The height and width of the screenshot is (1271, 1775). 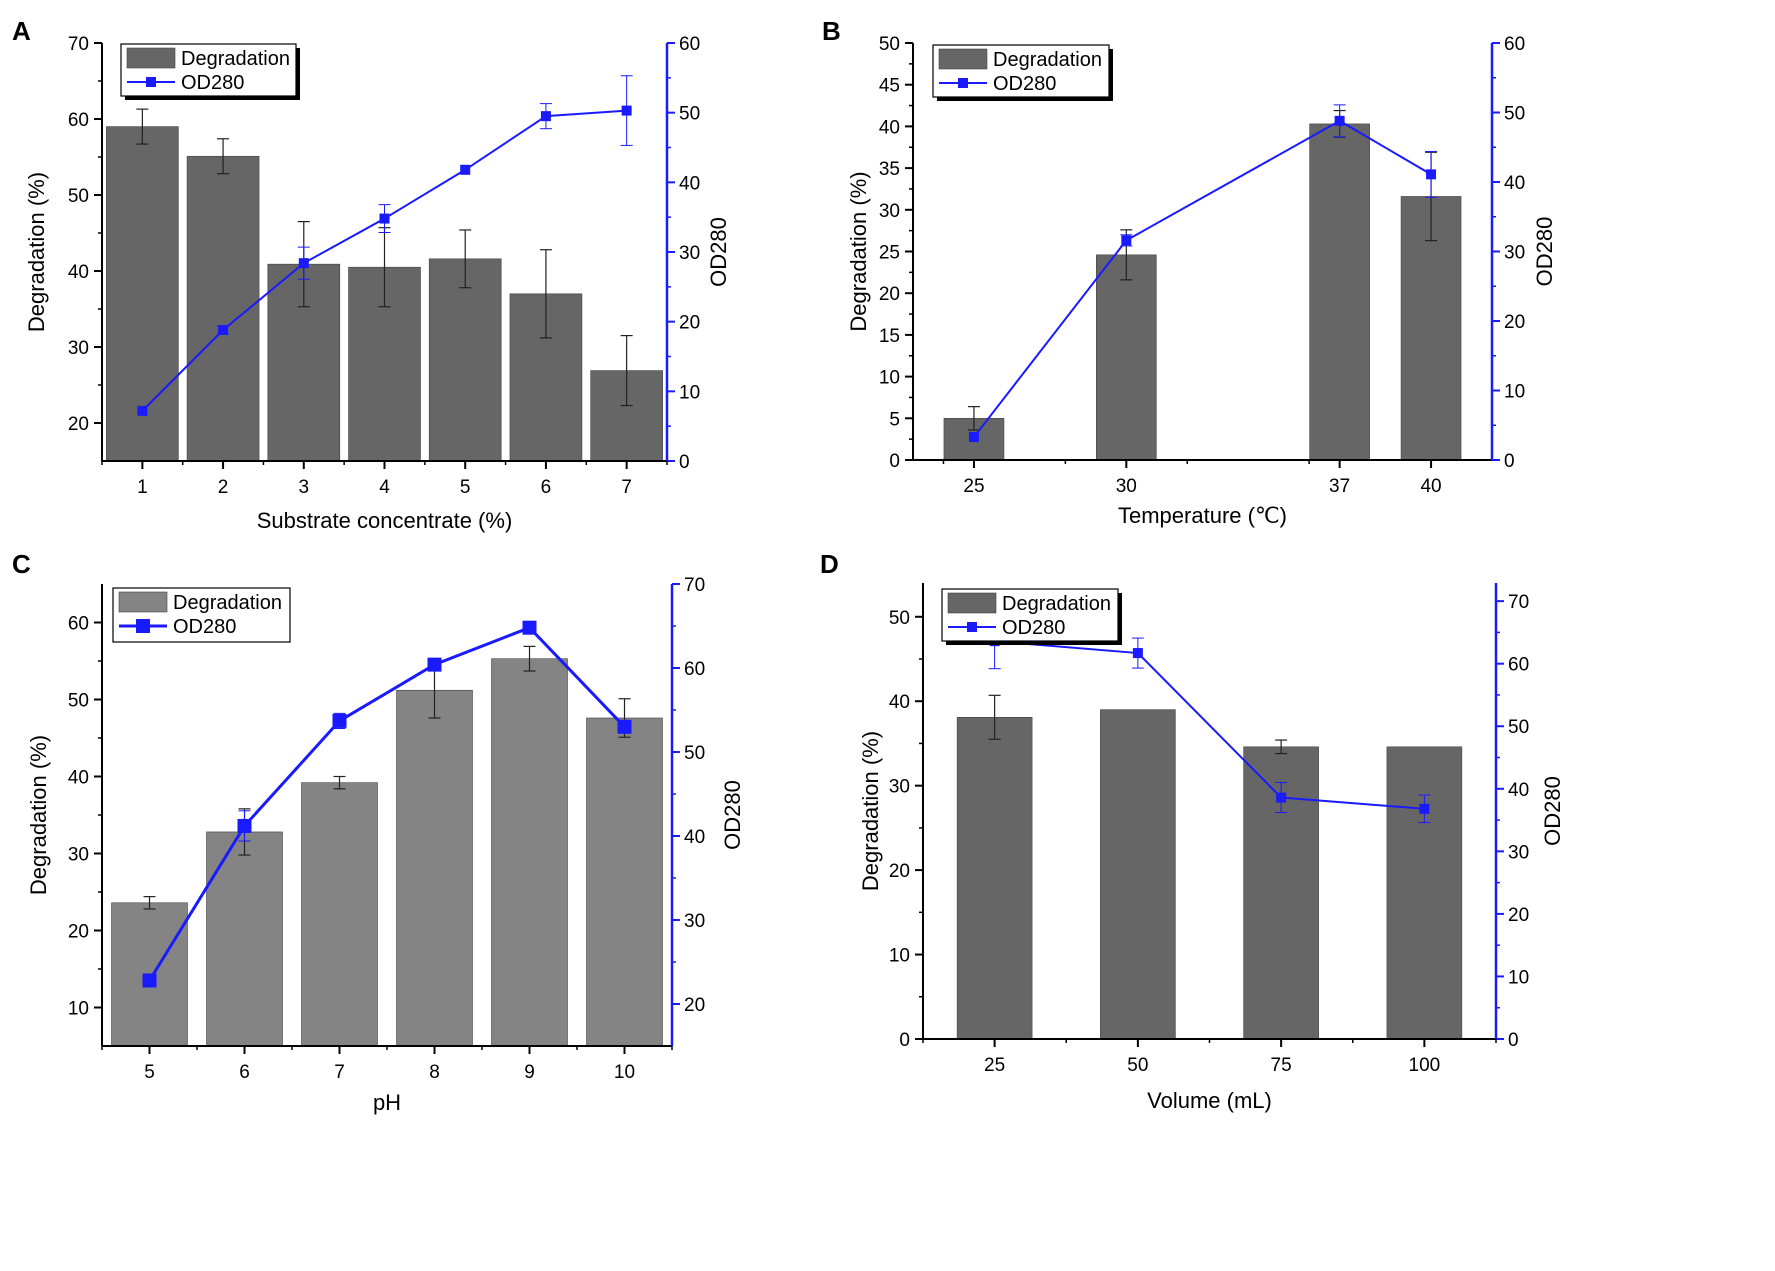 I want to click on x-tick-label: 3, so click(x=303, y=487).